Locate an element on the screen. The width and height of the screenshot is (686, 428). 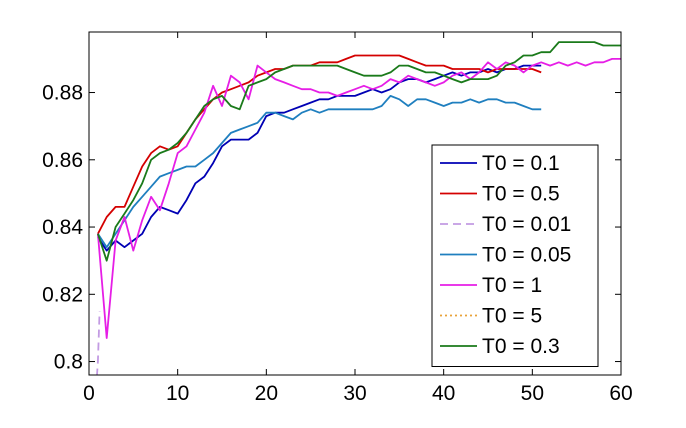
x-tick-label: 60 is located at coordinates (620, 393).